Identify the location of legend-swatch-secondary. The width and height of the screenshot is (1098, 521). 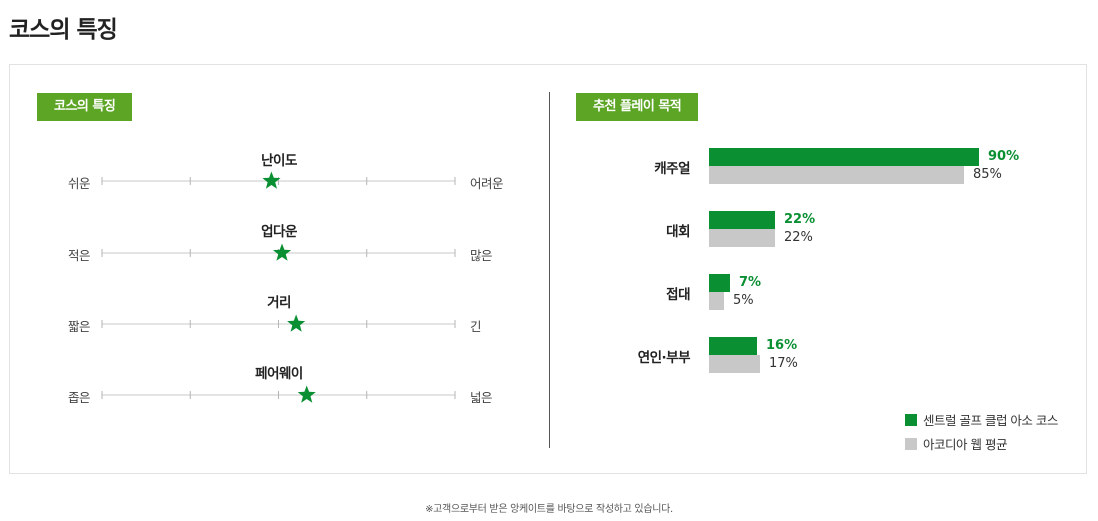
(911, 444).